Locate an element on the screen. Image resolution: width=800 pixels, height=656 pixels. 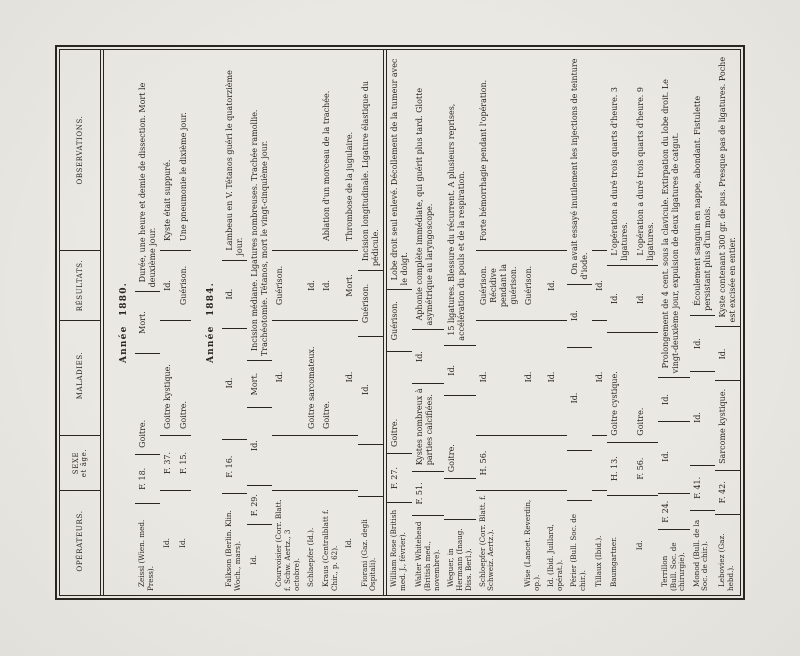
cell-operateur: Leboviez (Gaz. hebd.). is located at coordinates (725, 562).